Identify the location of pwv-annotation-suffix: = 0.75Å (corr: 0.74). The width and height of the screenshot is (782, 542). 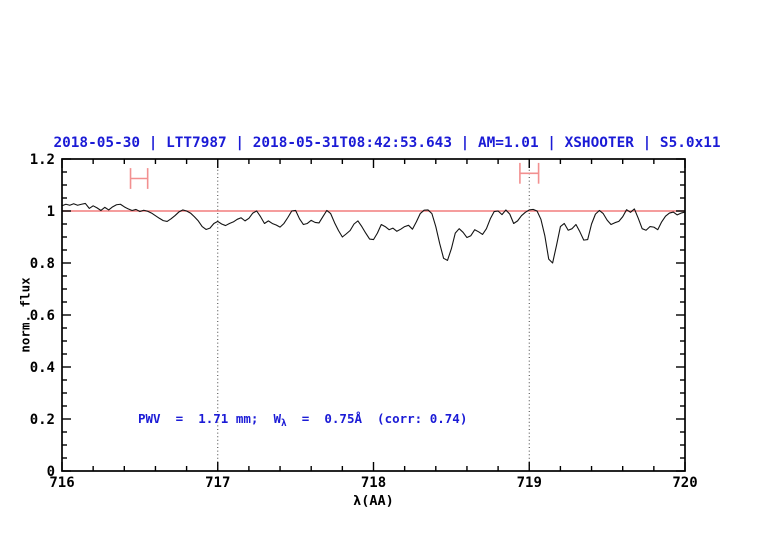
(377, 418).